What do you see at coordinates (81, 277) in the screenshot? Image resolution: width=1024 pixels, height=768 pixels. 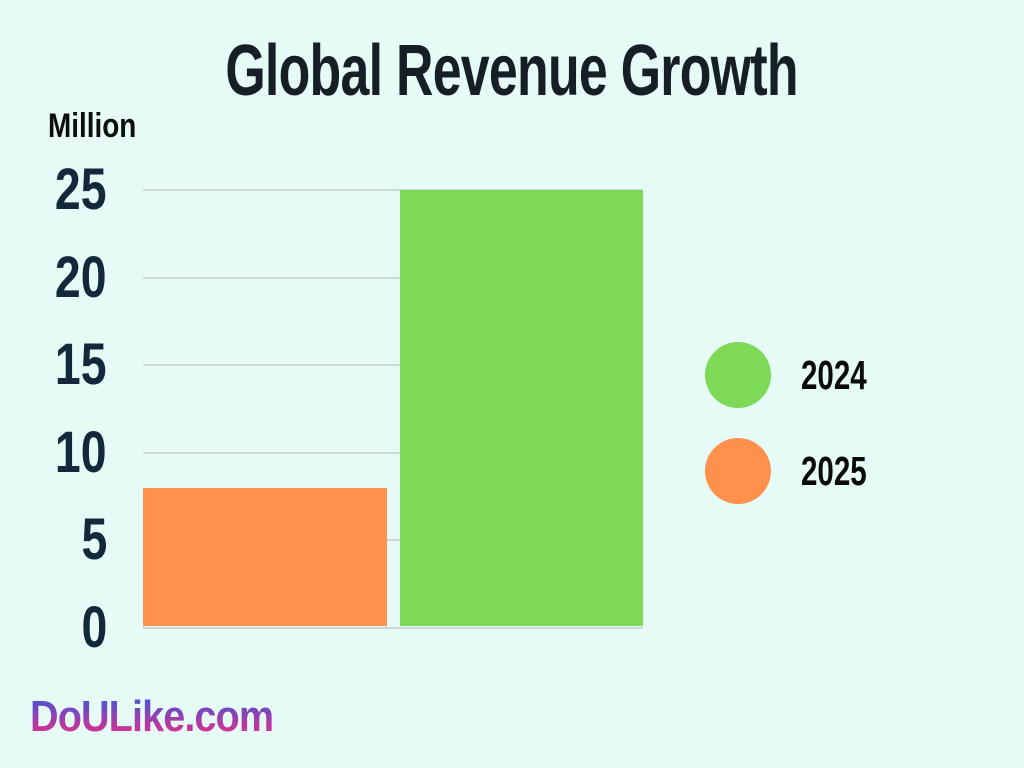 I see `y-tick-text-20: 20` at bounding box center [81, 277].